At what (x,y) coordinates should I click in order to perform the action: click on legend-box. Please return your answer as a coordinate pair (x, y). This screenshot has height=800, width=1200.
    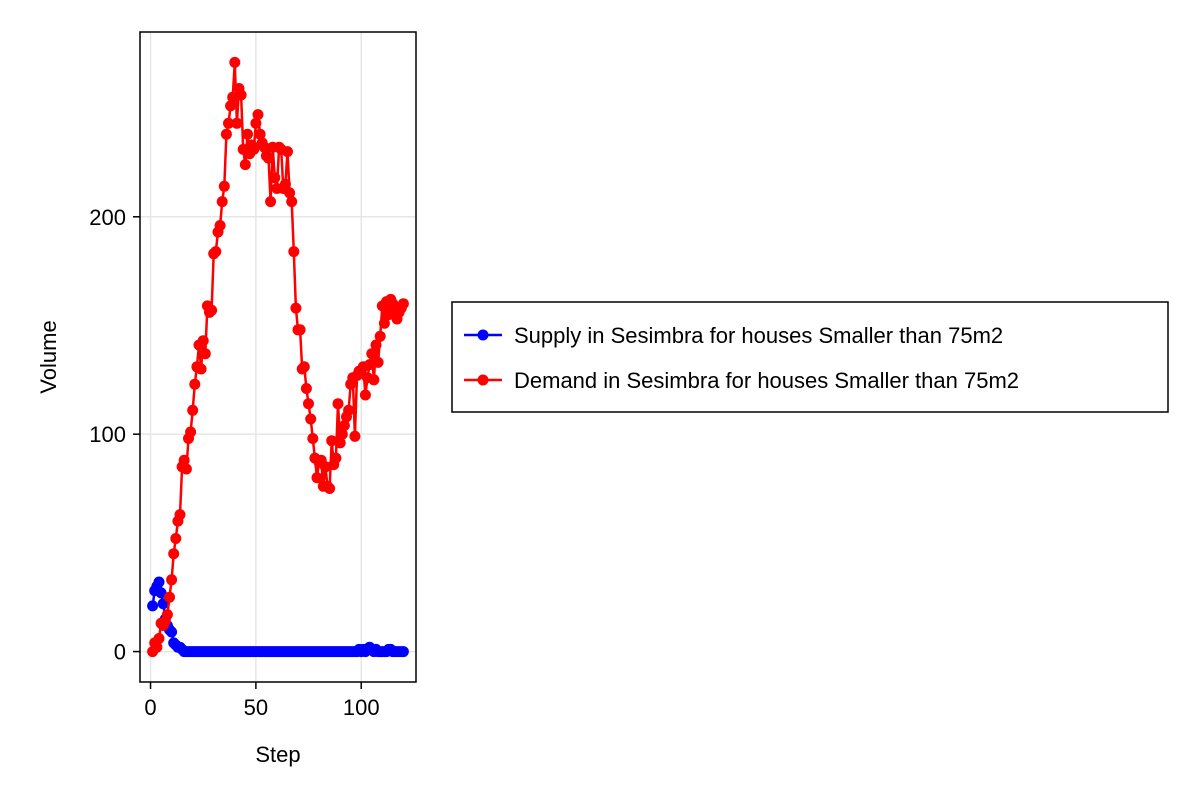
    Looking at the image, I should click on (810, 357).